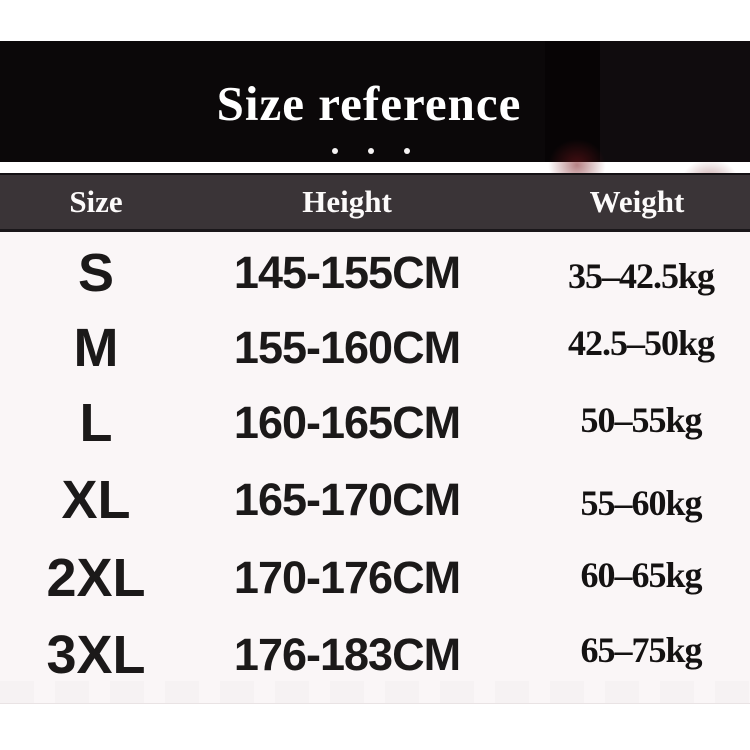  What do you see at coordinates (347, 577) in the screenshot?
I see `height-value: 170-176CM` at bounding box center [347, 577].